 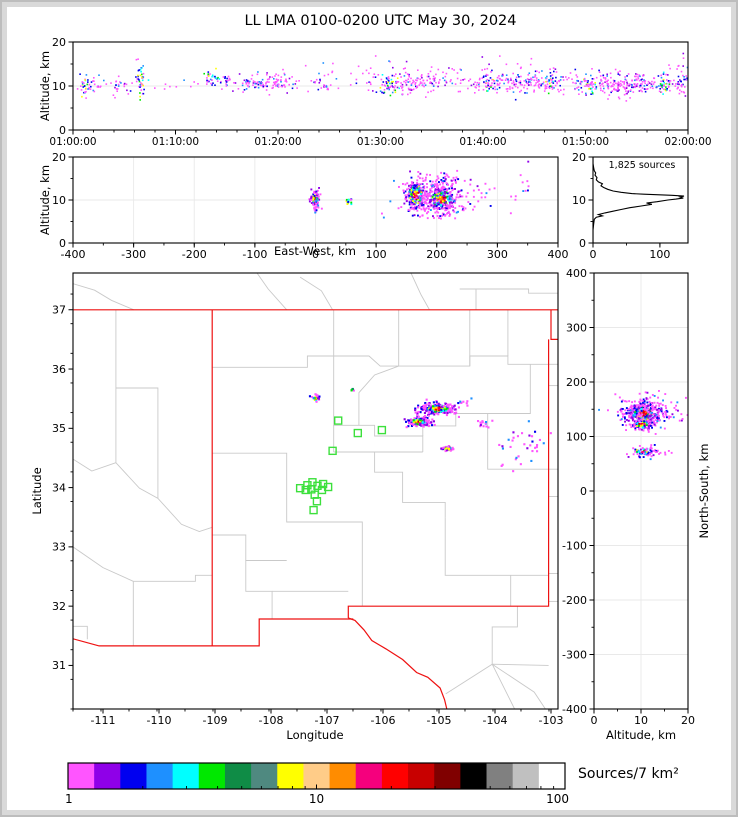 I want to click on colorbar-tick-label: 1, so click(x=69, y=799).